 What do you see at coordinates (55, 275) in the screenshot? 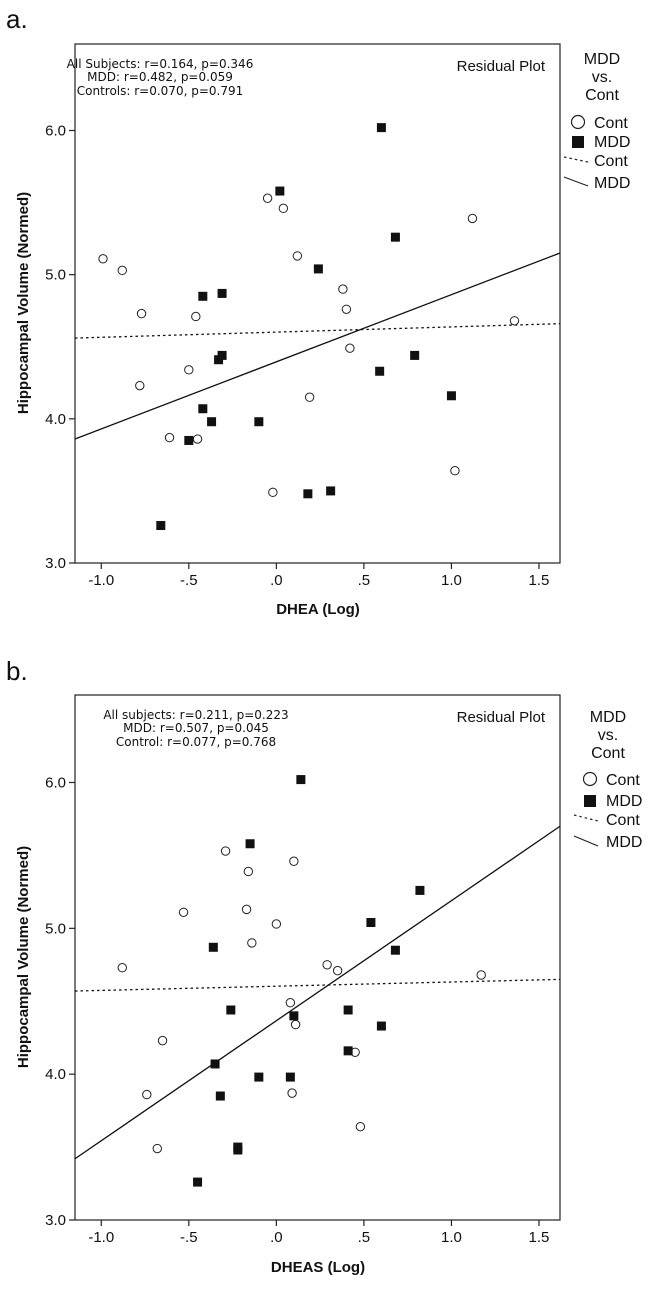
I see `panel-a-y-tick-label: 5.0` at bounding box center [55, 275].